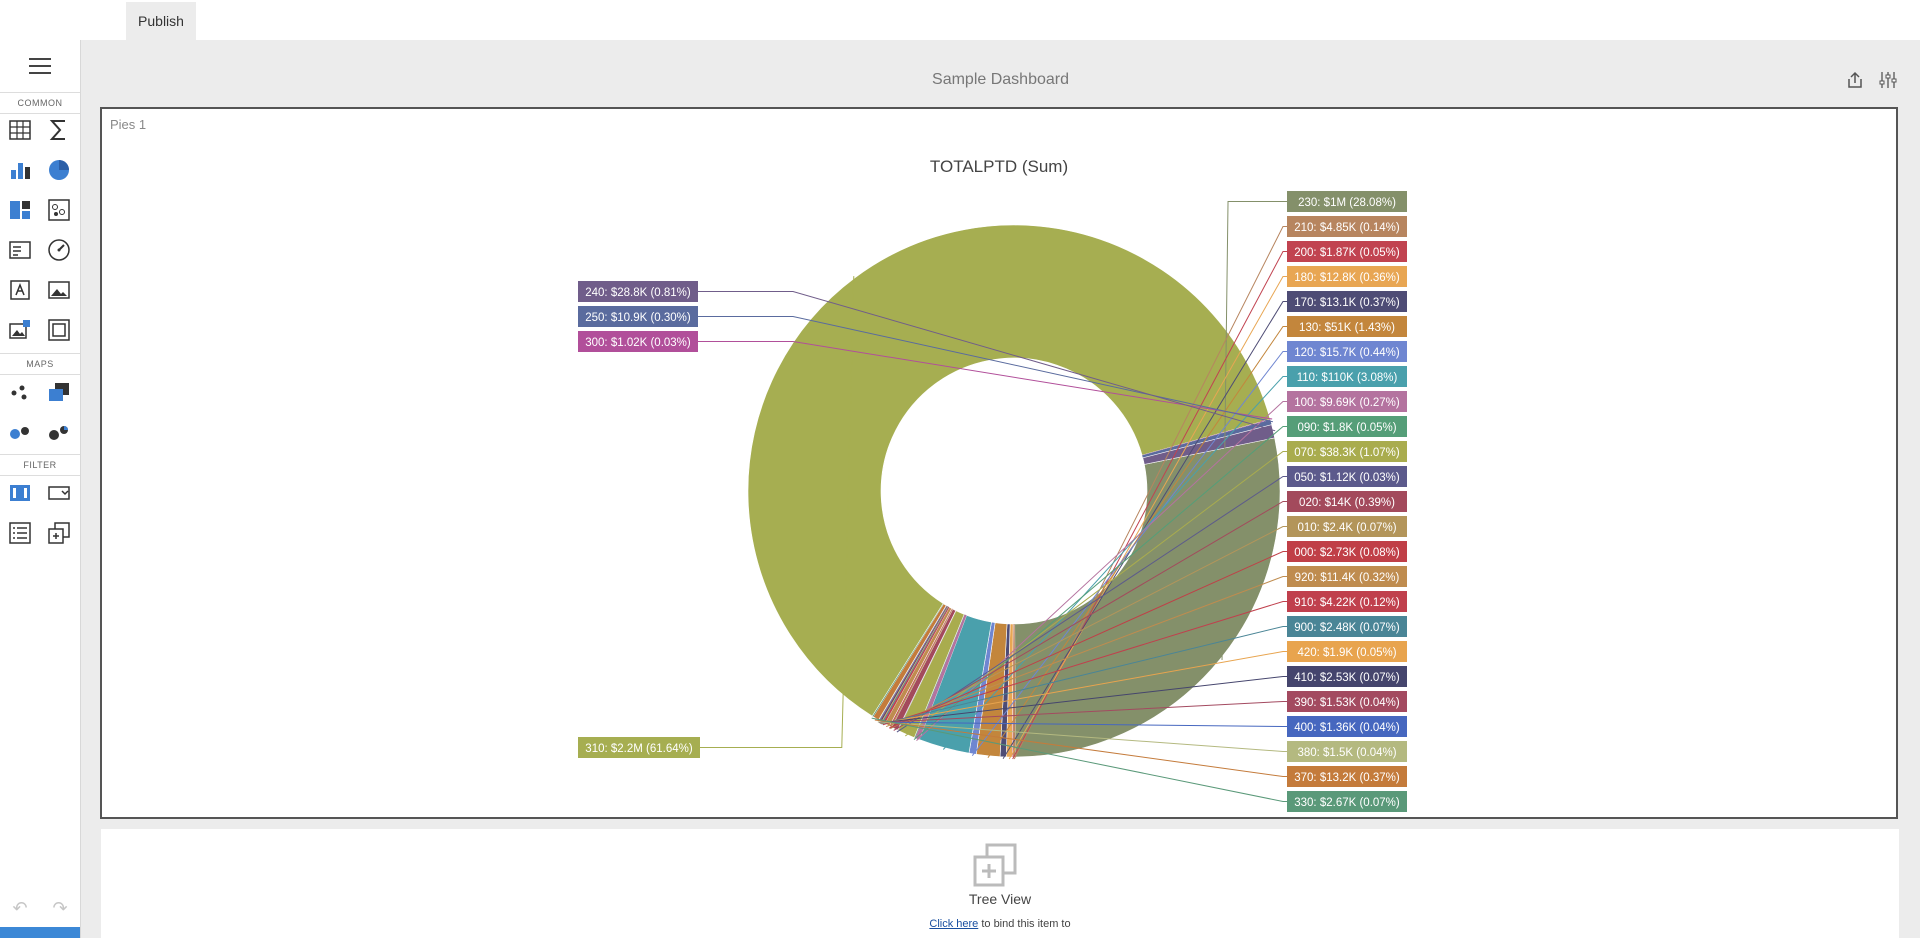 Image resolution: width=1920 pixels, height=938 pixels. I want to click on panel-label: Pies 1, so click(128, 124).